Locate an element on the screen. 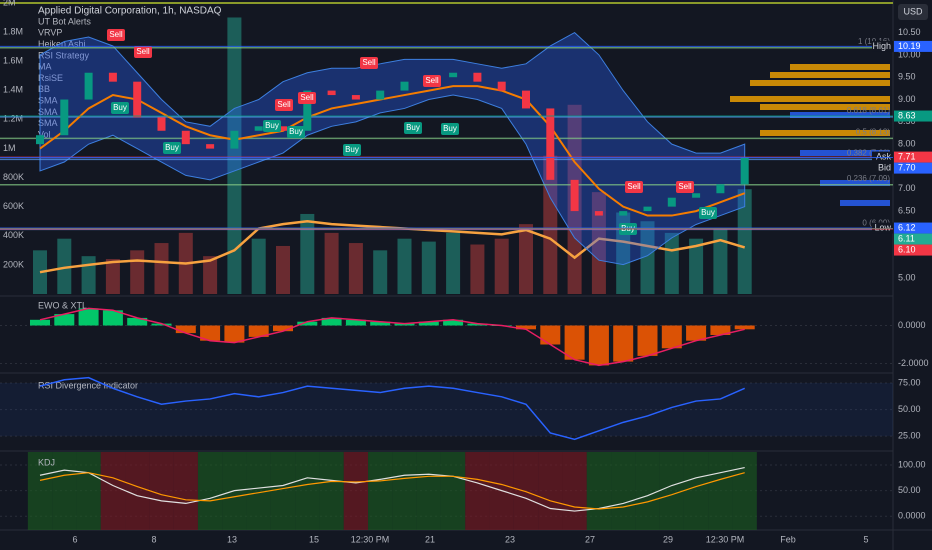 The height and width of the screenshot is (550, 932). y-tick-label: 400K is located at coordinates (13, 235).